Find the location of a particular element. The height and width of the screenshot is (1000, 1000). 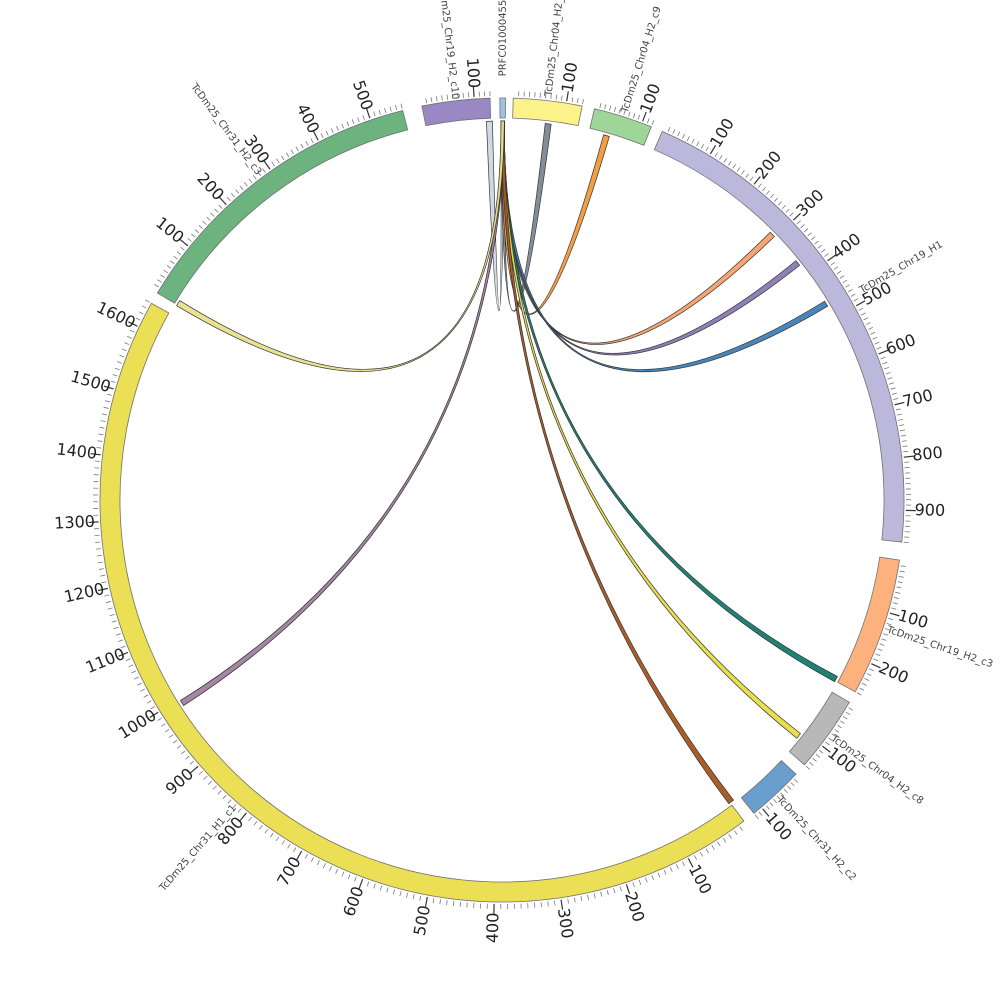

tick-label: 1000 is located at coordinates (137, 724).